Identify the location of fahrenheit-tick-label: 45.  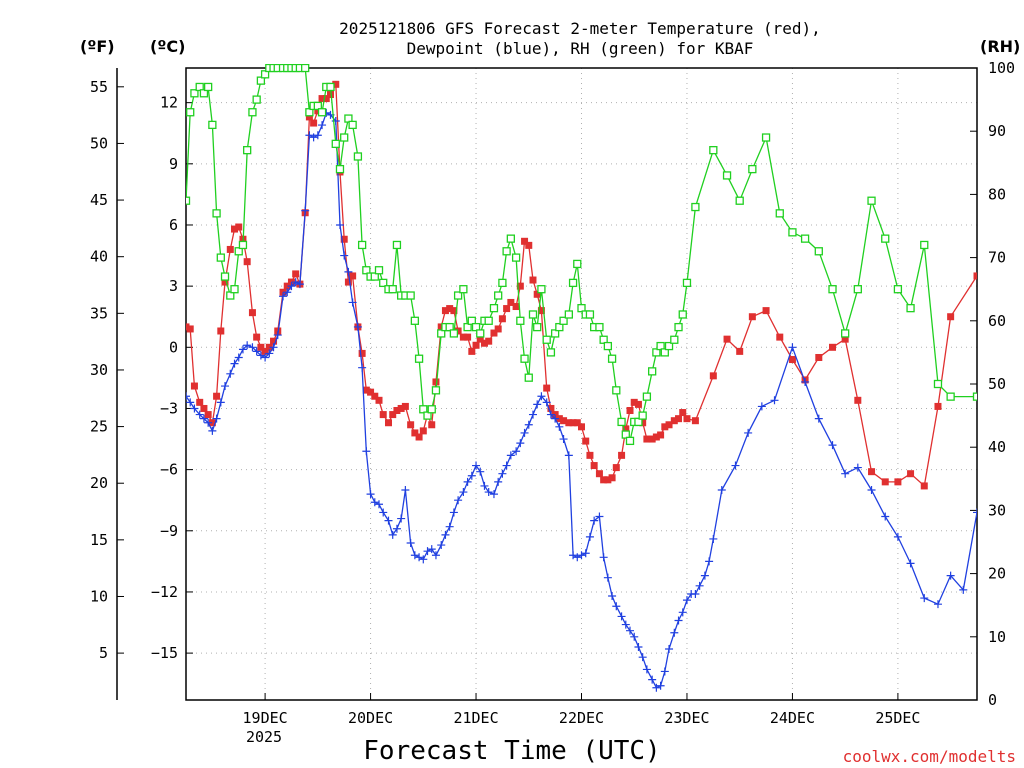
(99, 200).